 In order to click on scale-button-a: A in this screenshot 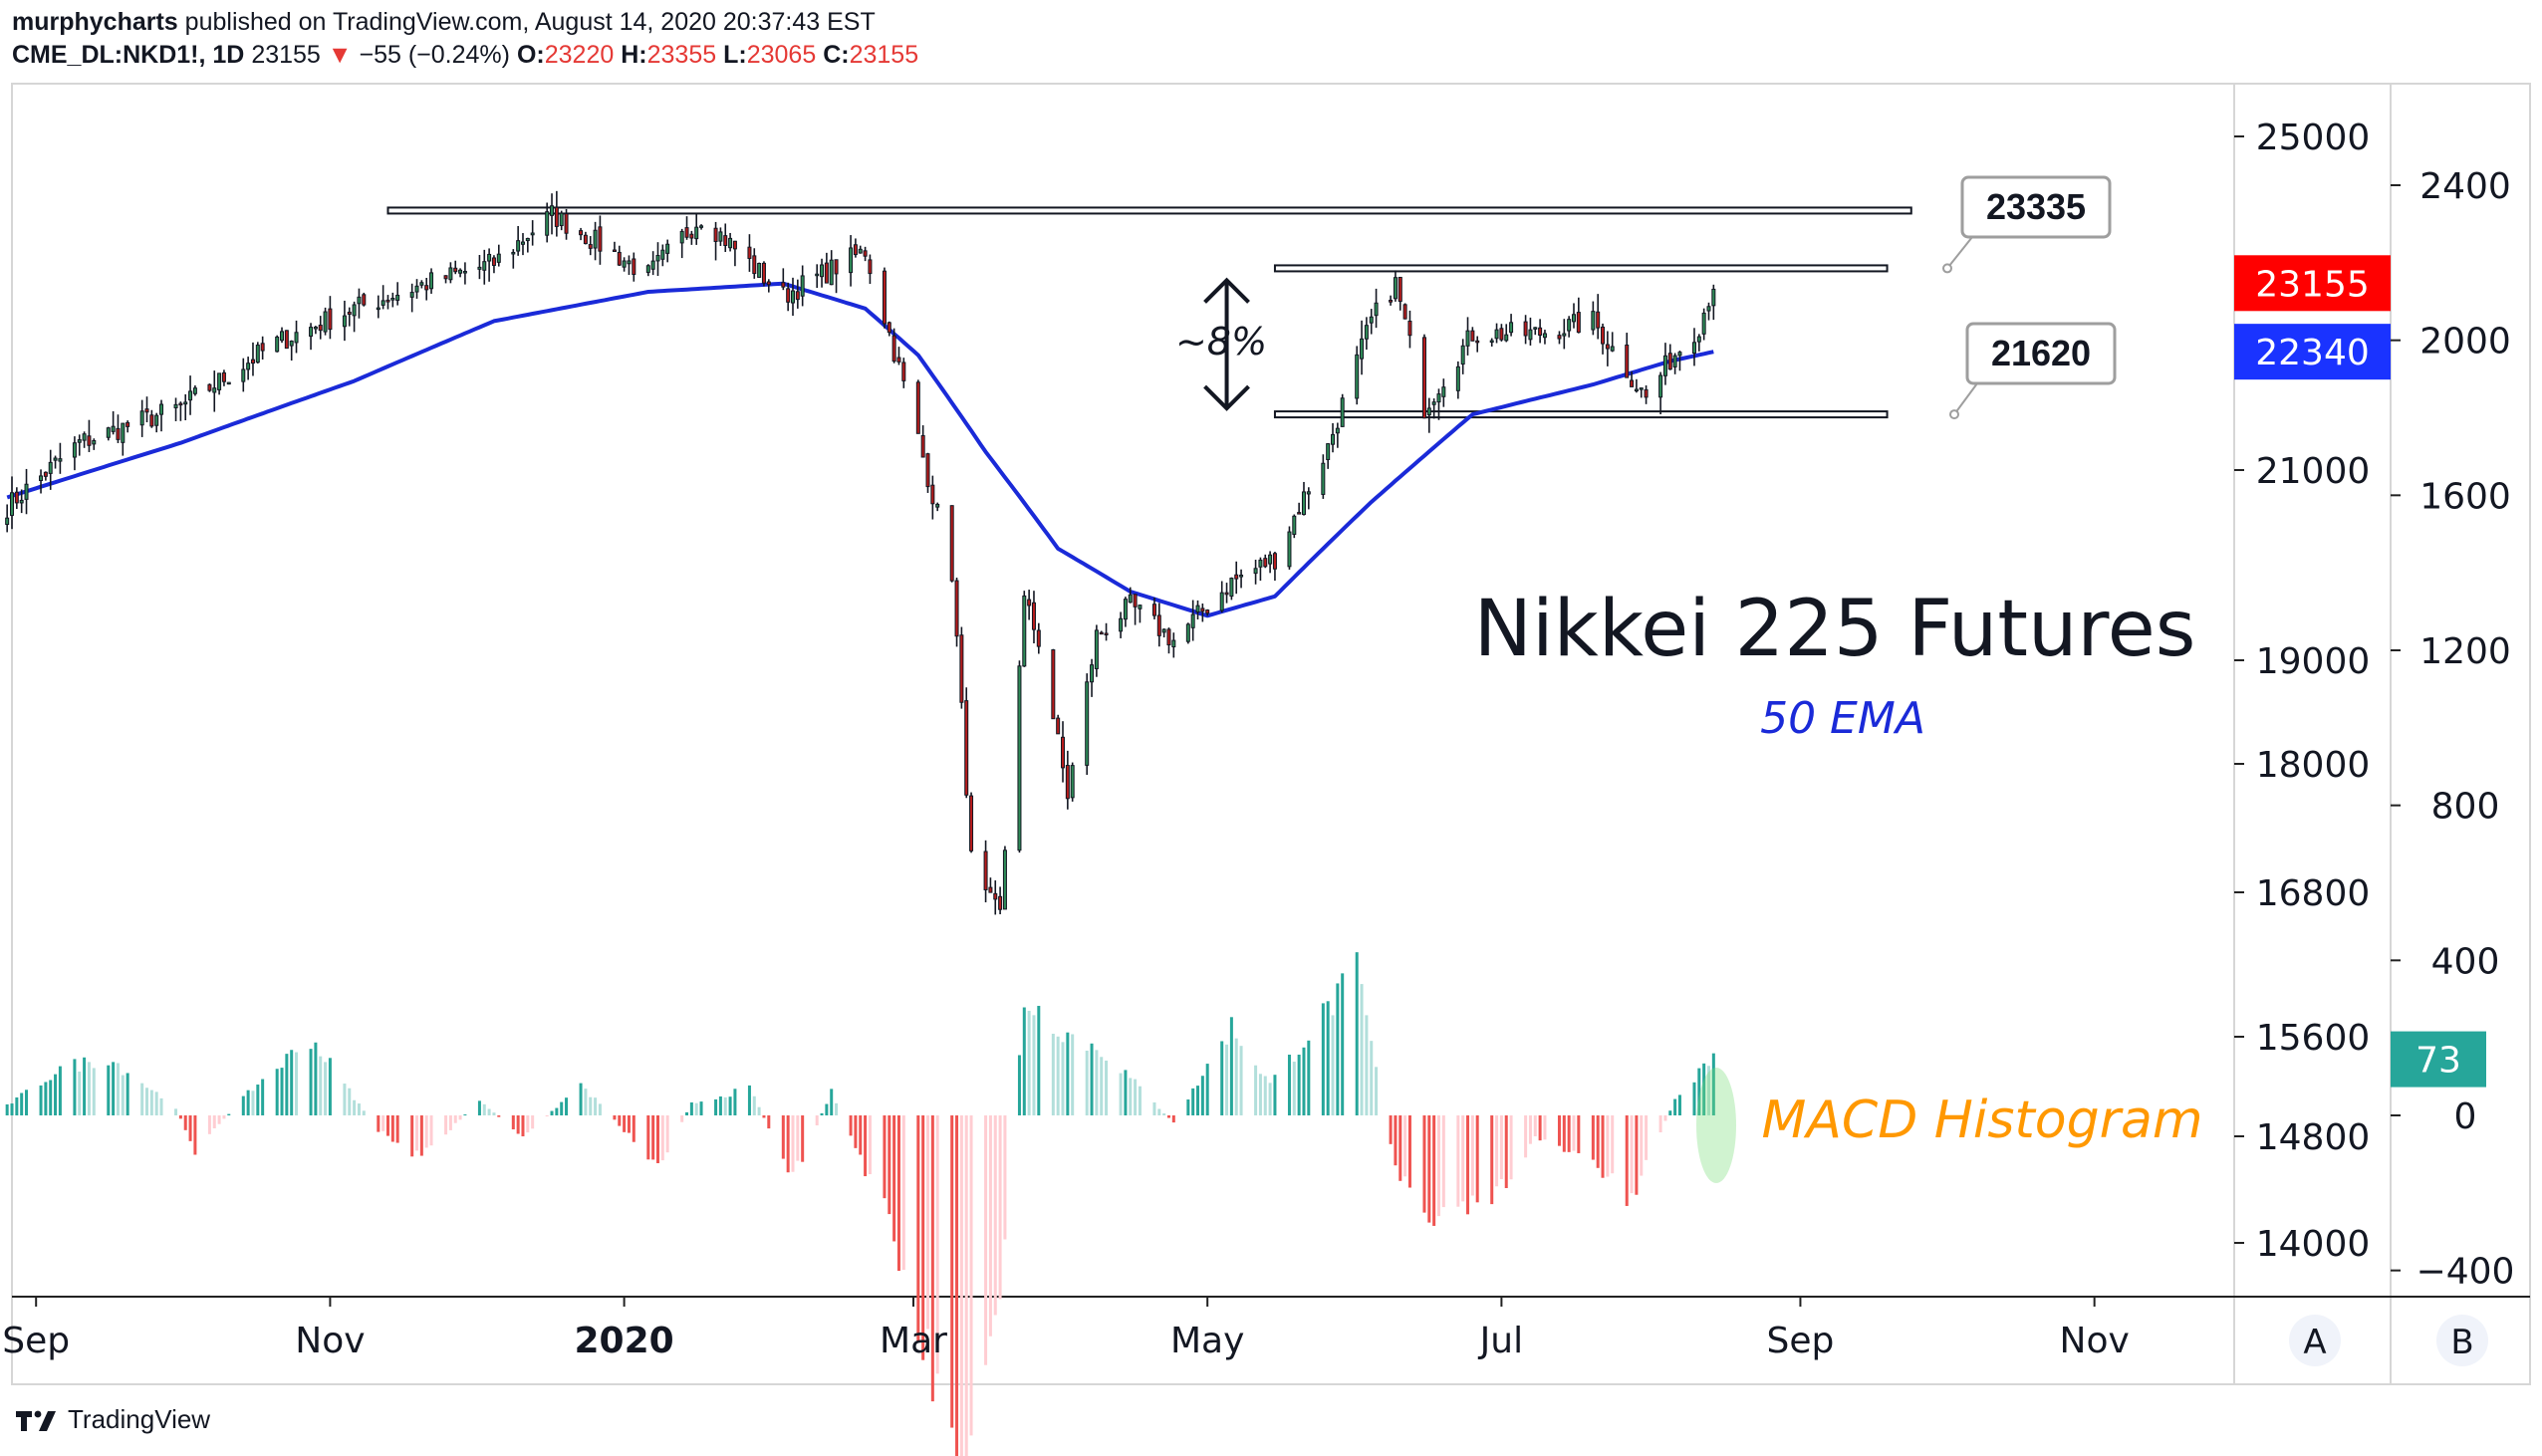, I will do `click(2315, 1340)`.